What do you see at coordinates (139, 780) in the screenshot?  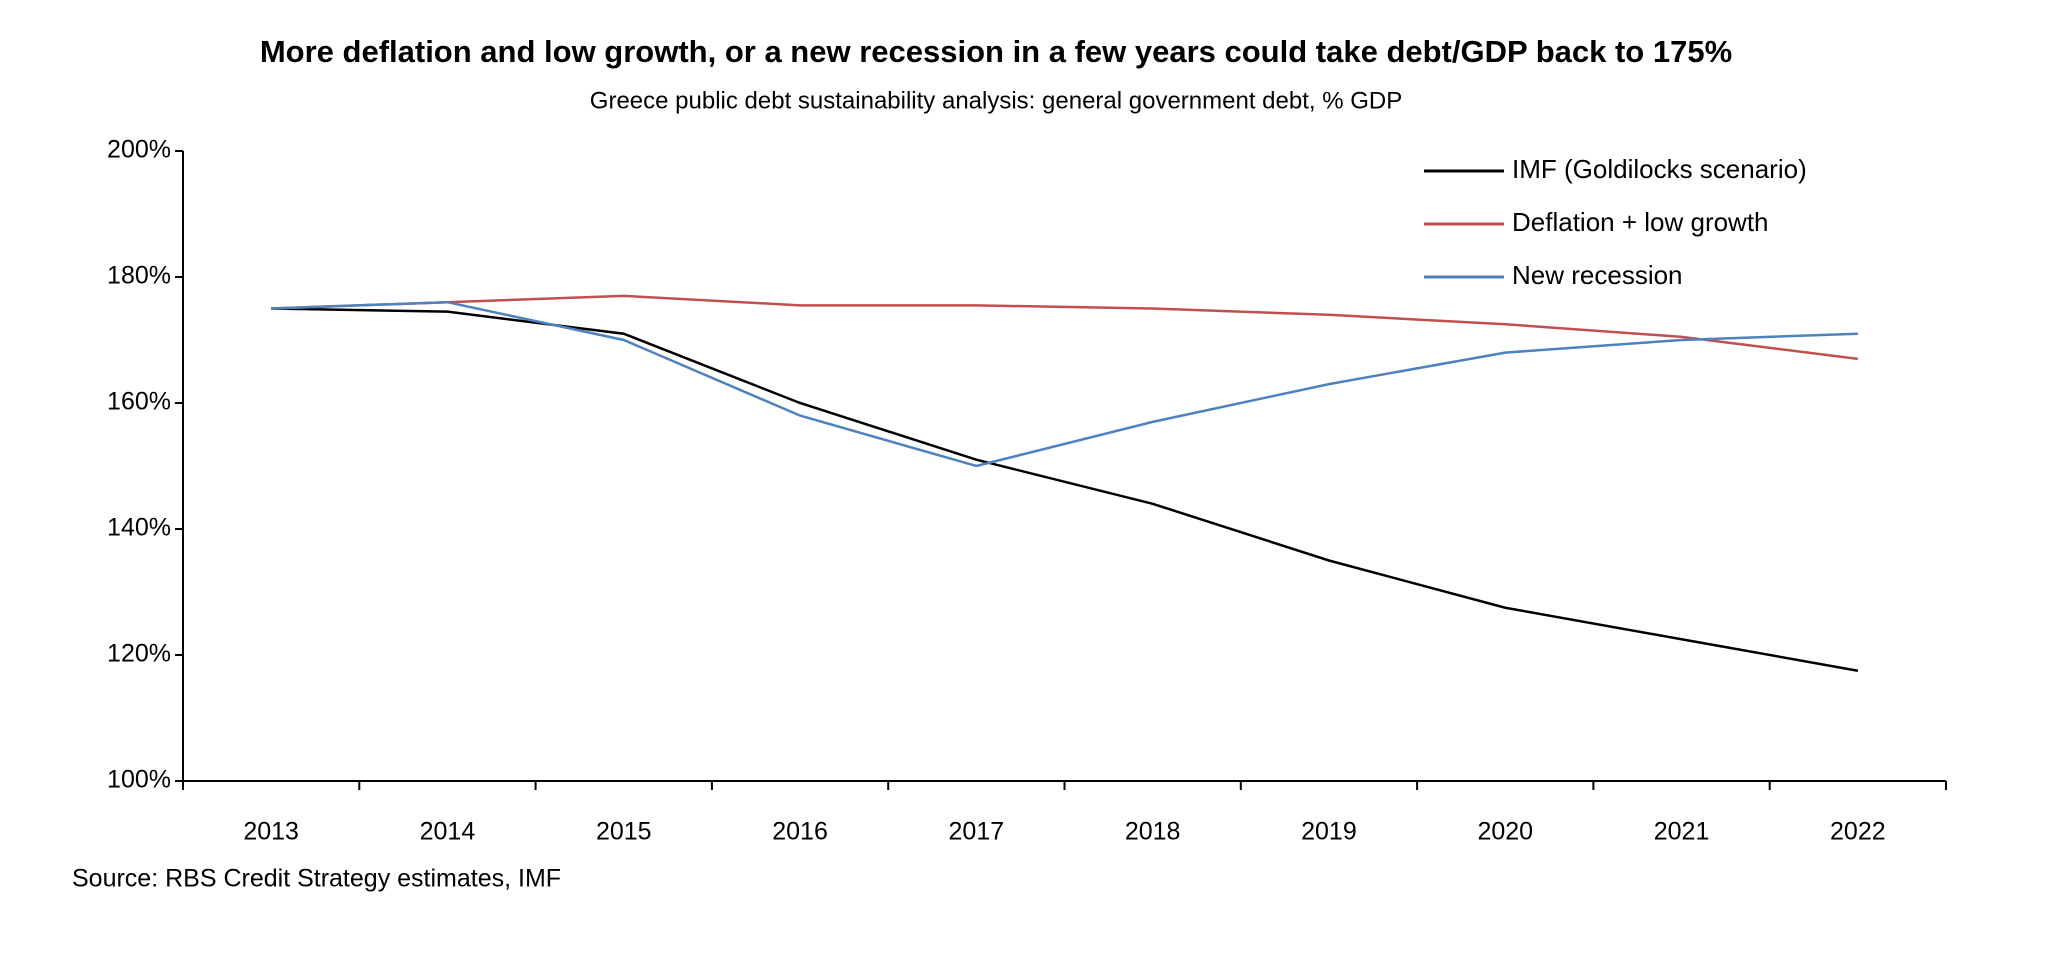 I see `y-tick-label: 100%` at bounding box center [139, 780].